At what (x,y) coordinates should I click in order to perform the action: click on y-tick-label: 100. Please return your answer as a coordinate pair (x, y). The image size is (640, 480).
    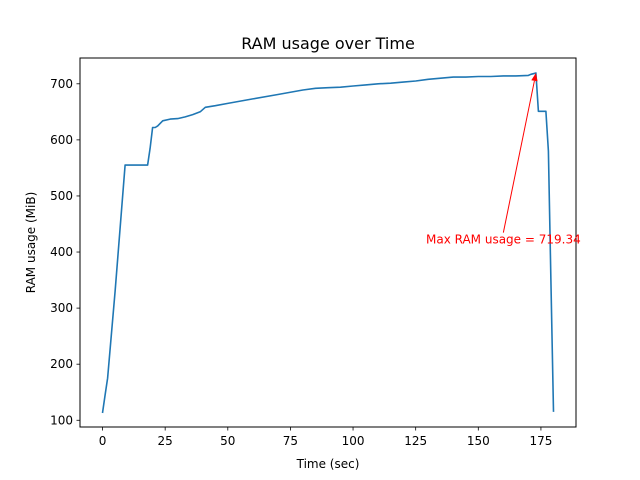
    Looking at the image, I should click on (61, 420).